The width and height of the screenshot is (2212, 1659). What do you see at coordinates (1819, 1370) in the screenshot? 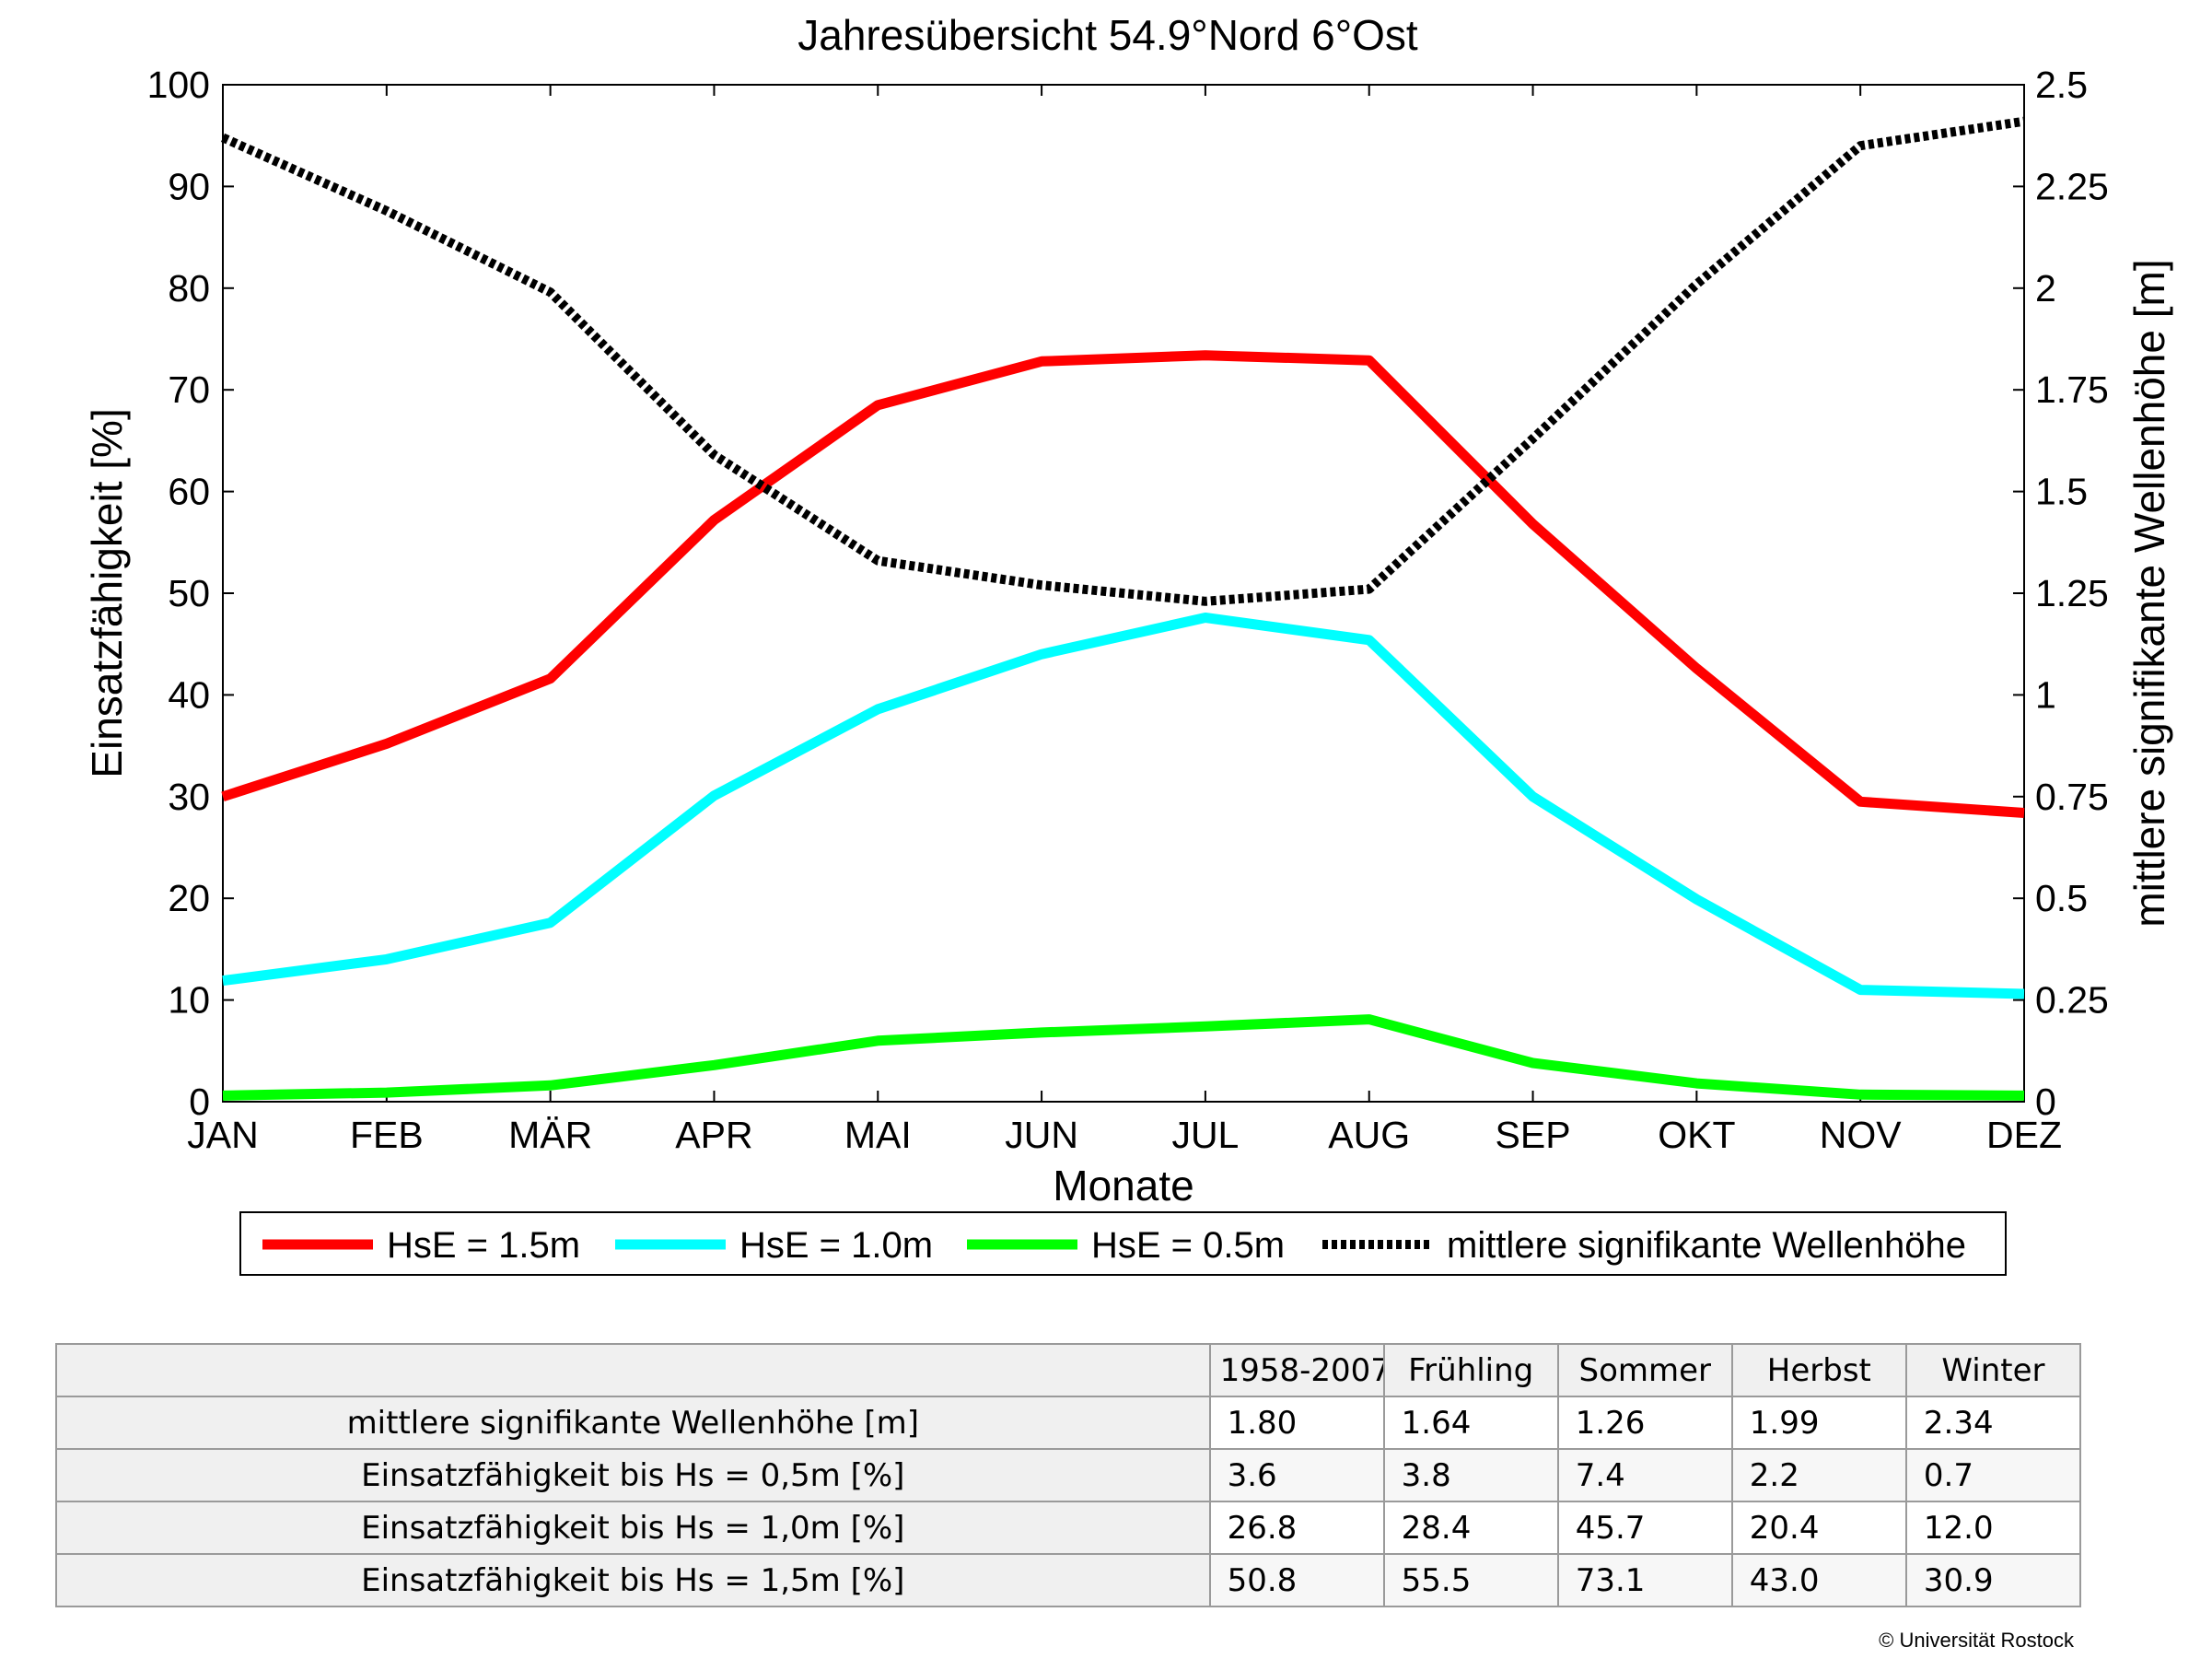
I see `column-header: Herbst` at bounding box center [1819, 1370].